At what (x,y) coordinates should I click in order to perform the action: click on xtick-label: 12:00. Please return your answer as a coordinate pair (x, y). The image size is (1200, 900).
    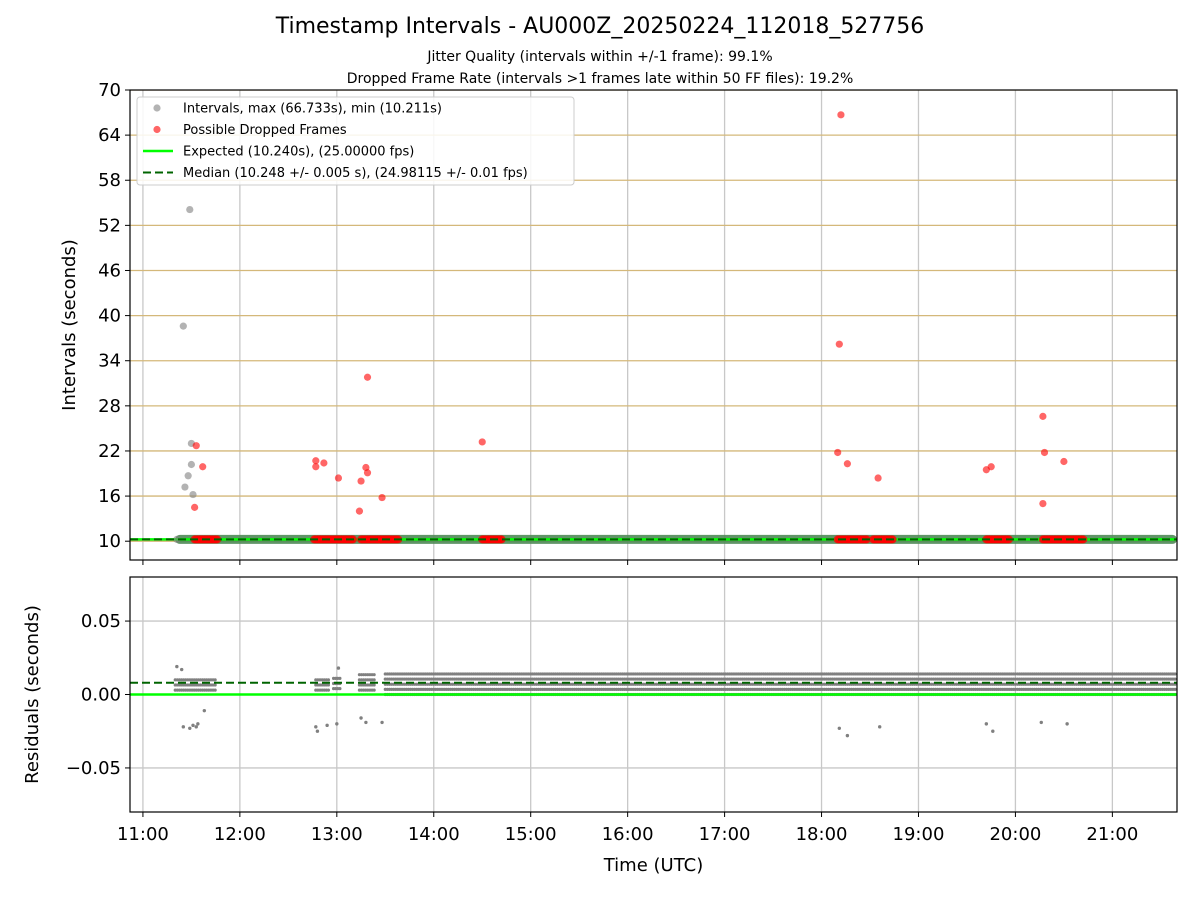
    Looking at the image, I should click on (240, 834).